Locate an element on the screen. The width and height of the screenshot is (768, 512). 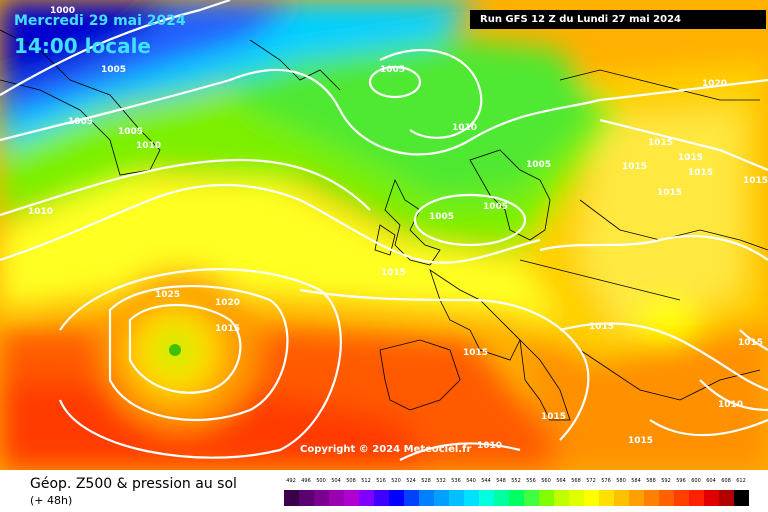
legend-value: 560 is located at coordinates (546, 481).